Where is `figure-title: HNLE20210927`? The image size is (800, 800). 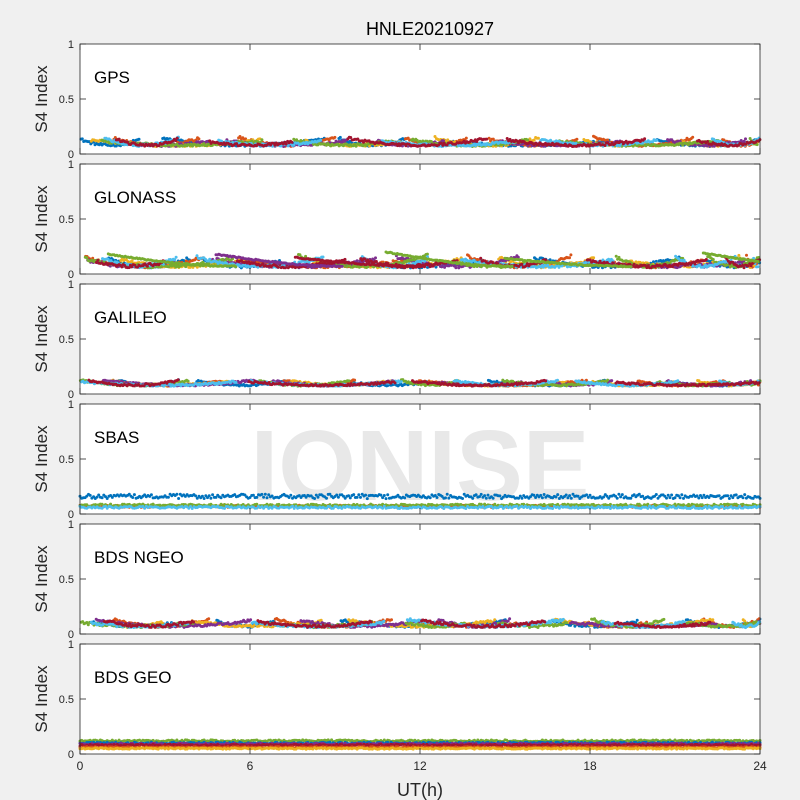 figure-title: HNLE20210927 is located at coordinates (430, 29).